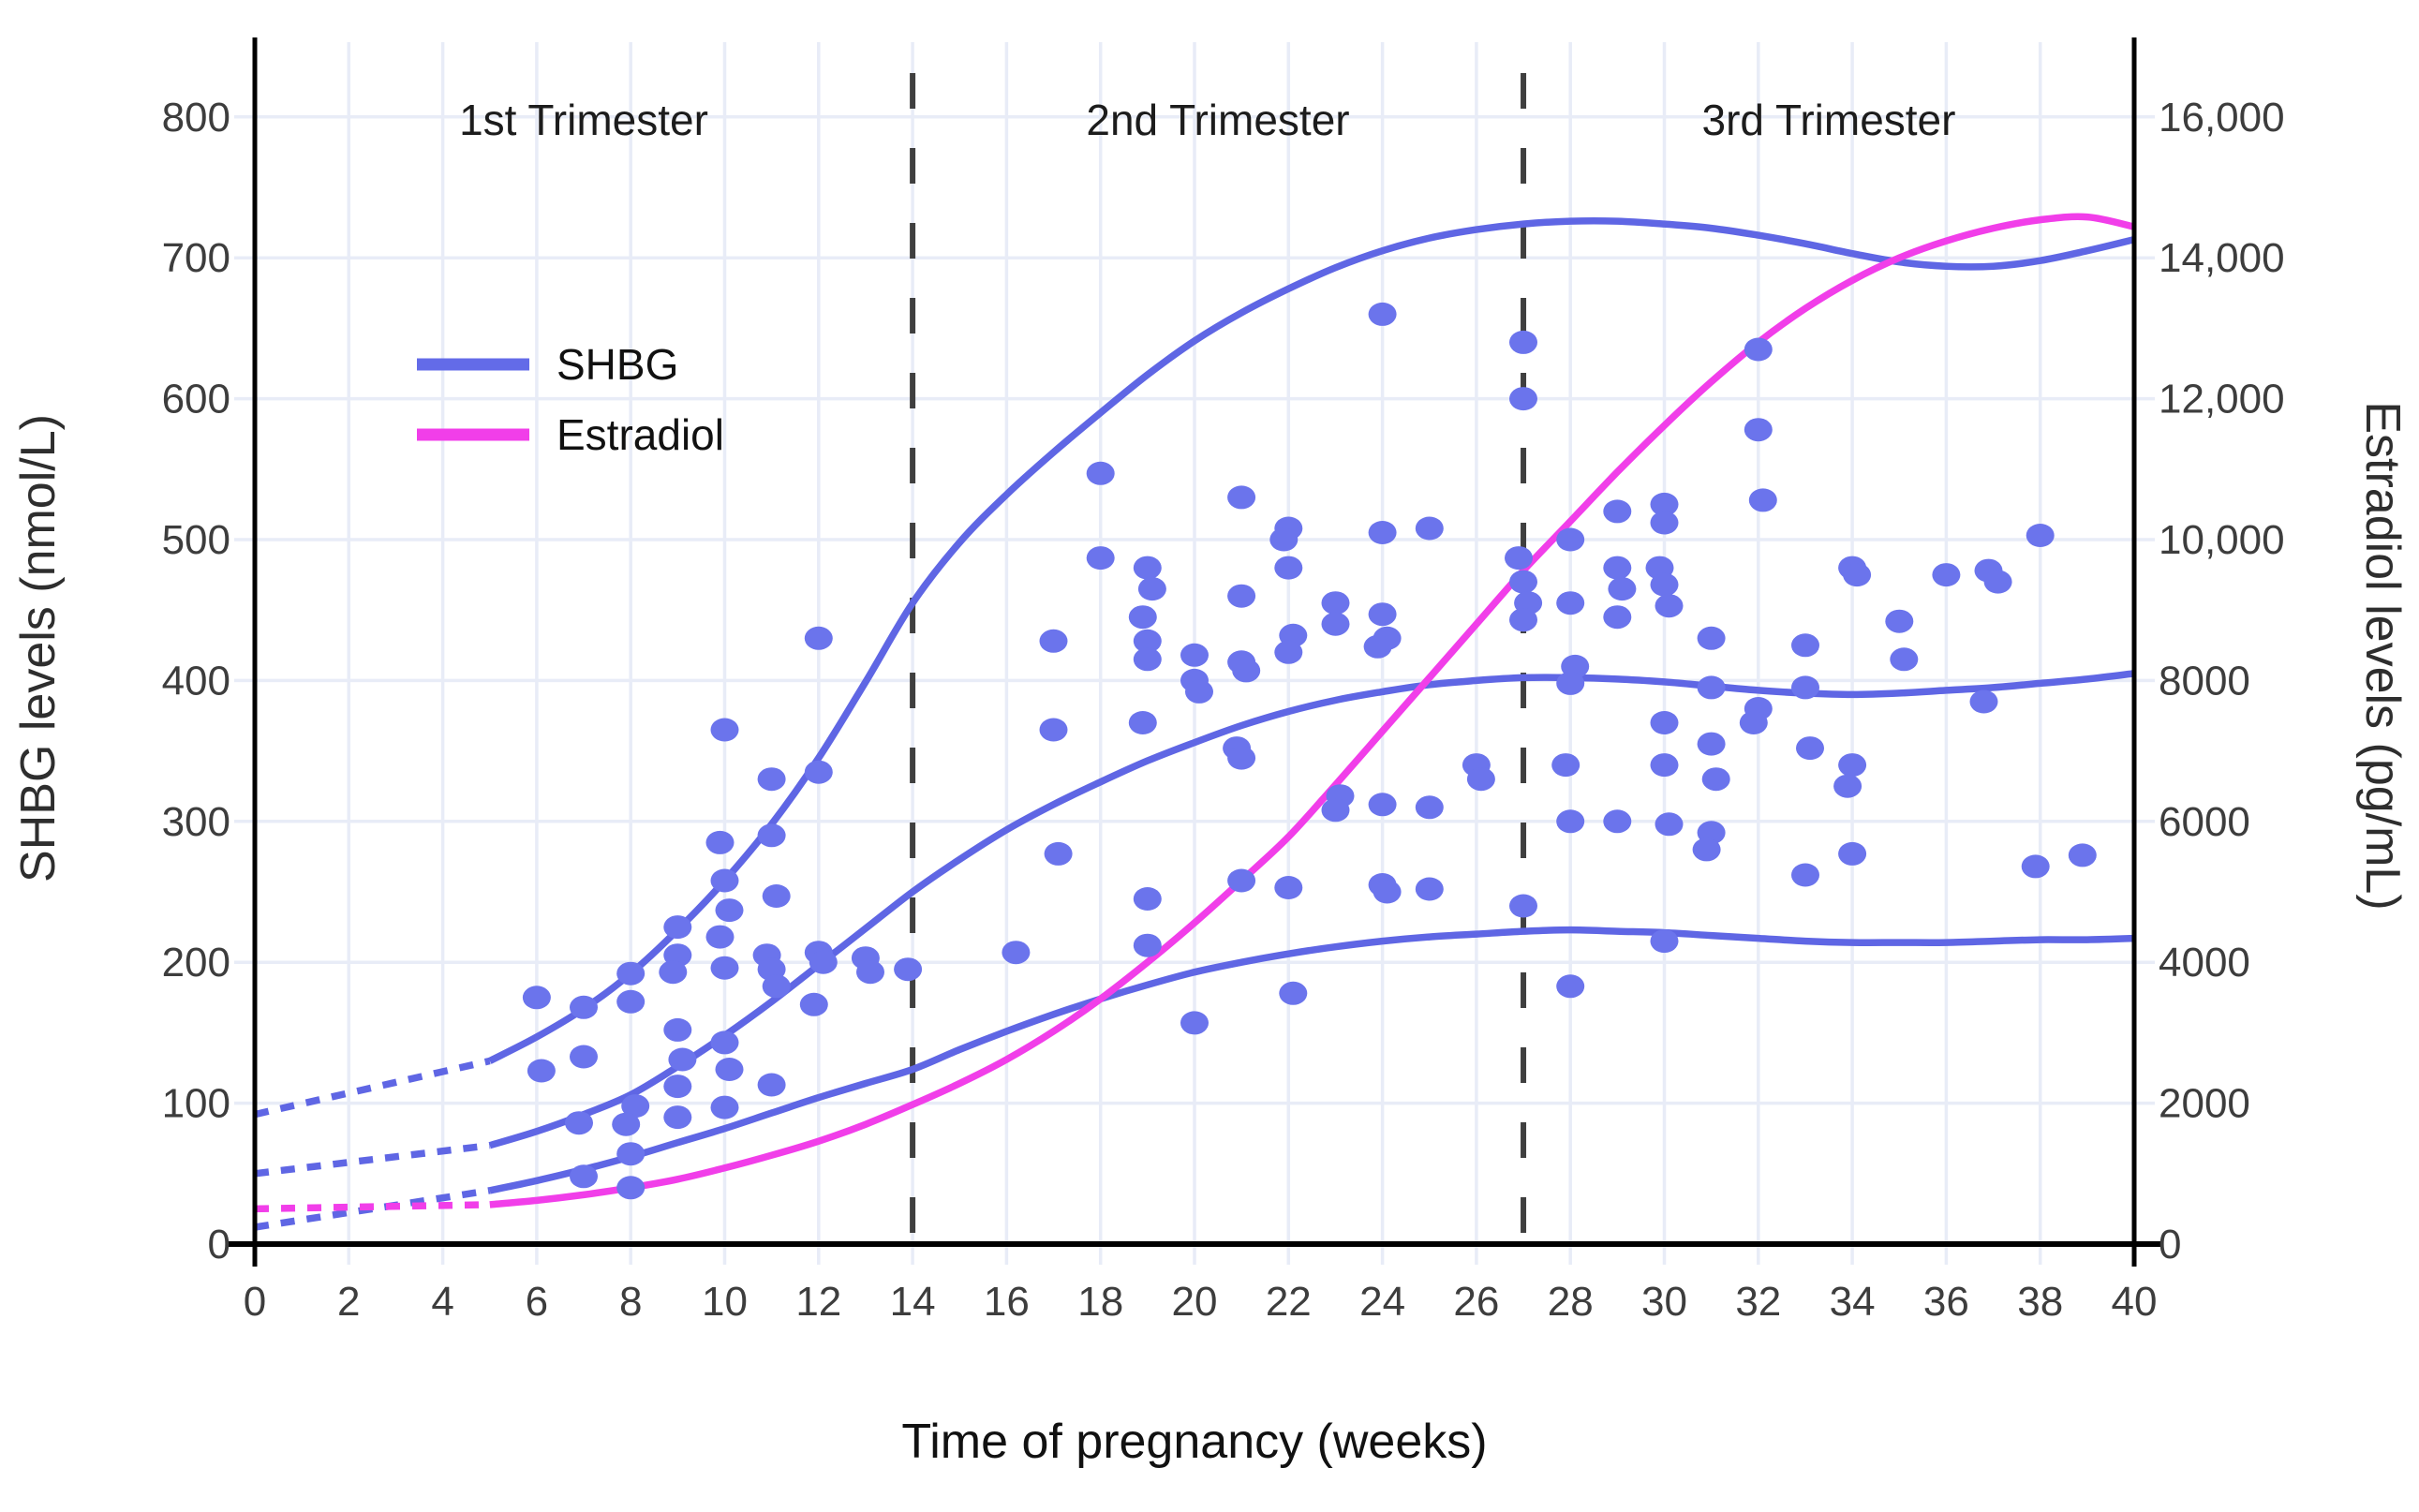 Image resolution: width=2419 pixels, height=1512 pixels. Describe the element at coordinates (617, 364) in the screenshot. I see `legend-label-shbg: SHBG` at that location.